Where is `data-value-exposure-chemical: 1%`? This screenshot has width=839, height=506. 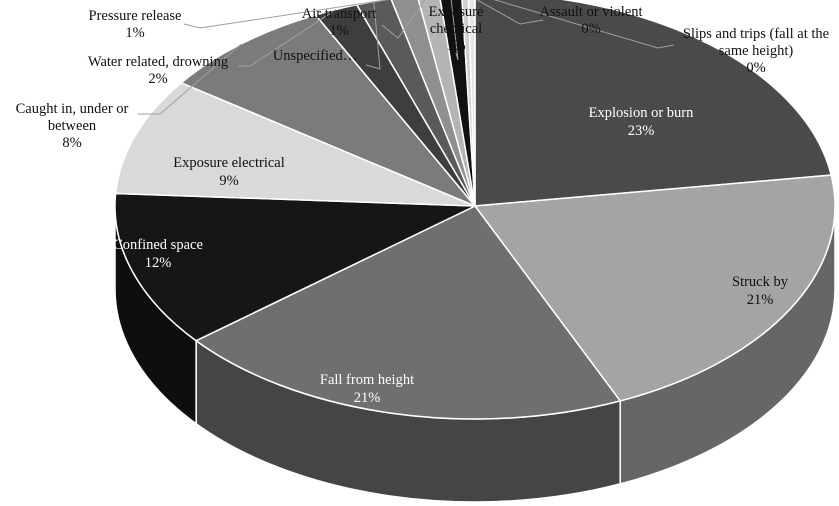 data-value-exposure-chemical: 1% is located at coordinates (455, 46).